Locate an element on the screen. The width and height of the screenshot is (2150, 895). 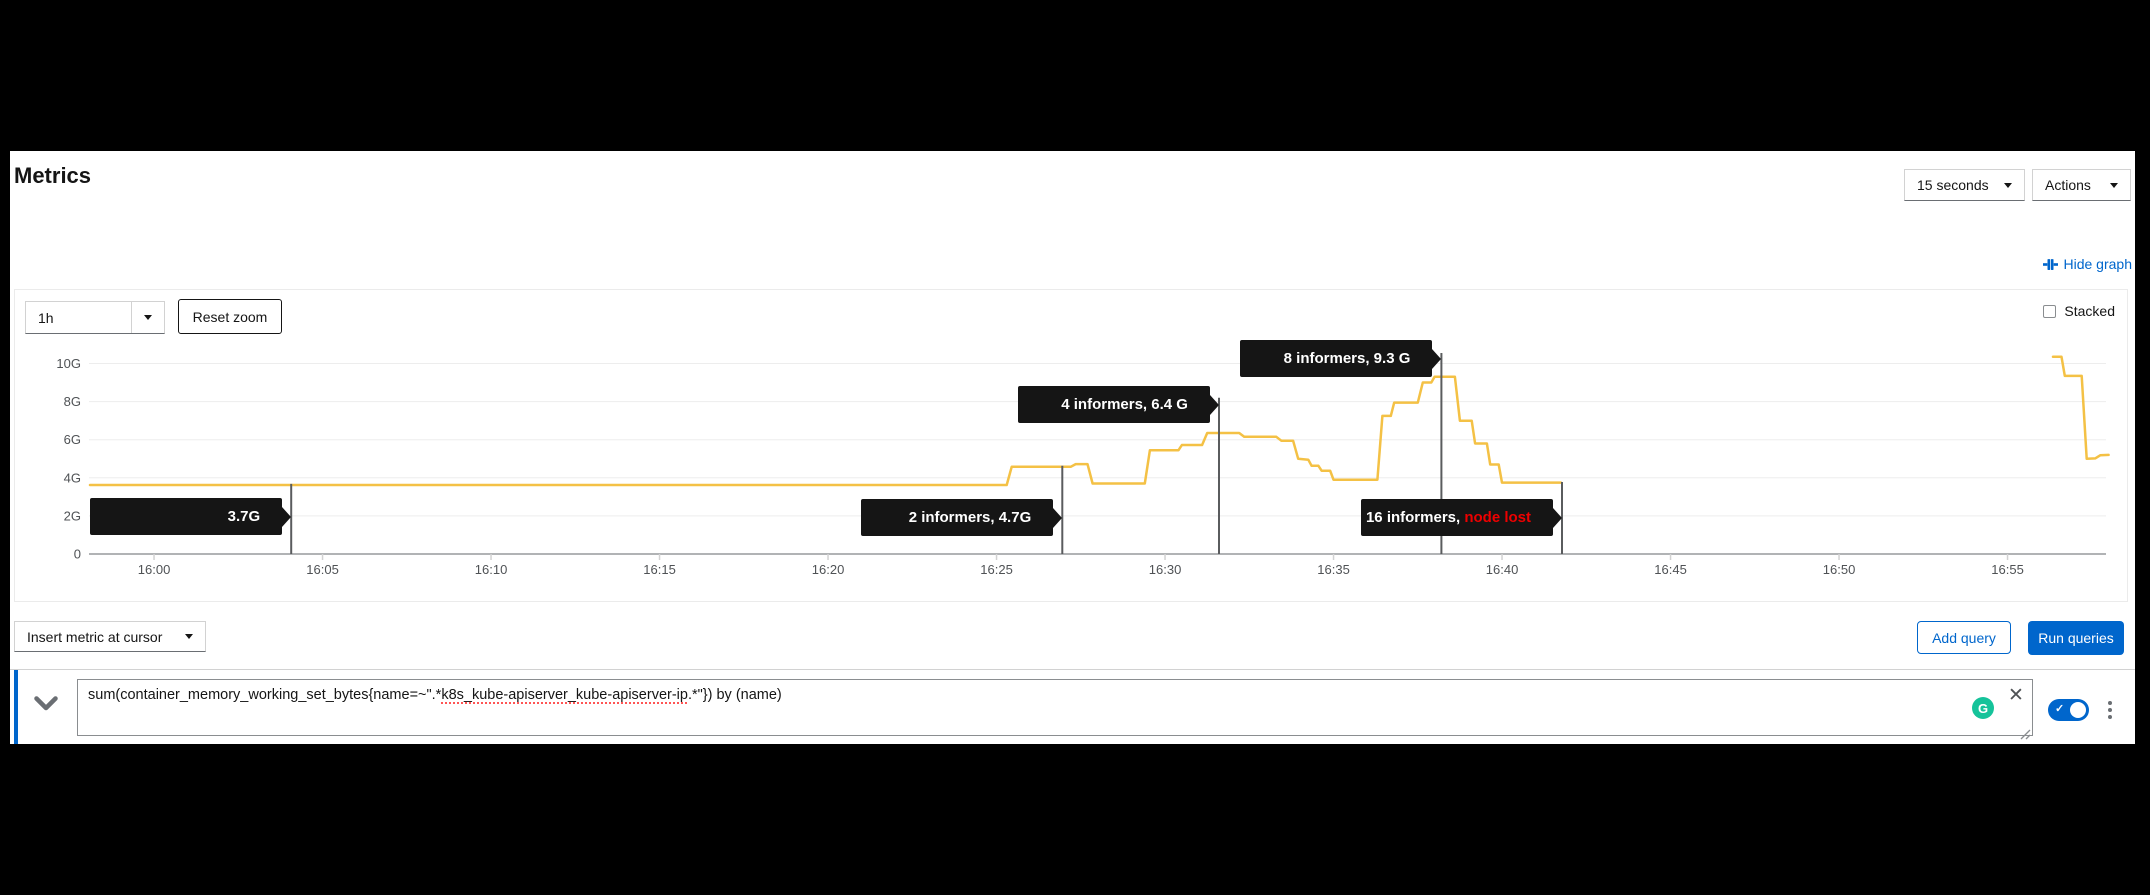
textarea-resize-handle is located at coordinates (2025, 736).